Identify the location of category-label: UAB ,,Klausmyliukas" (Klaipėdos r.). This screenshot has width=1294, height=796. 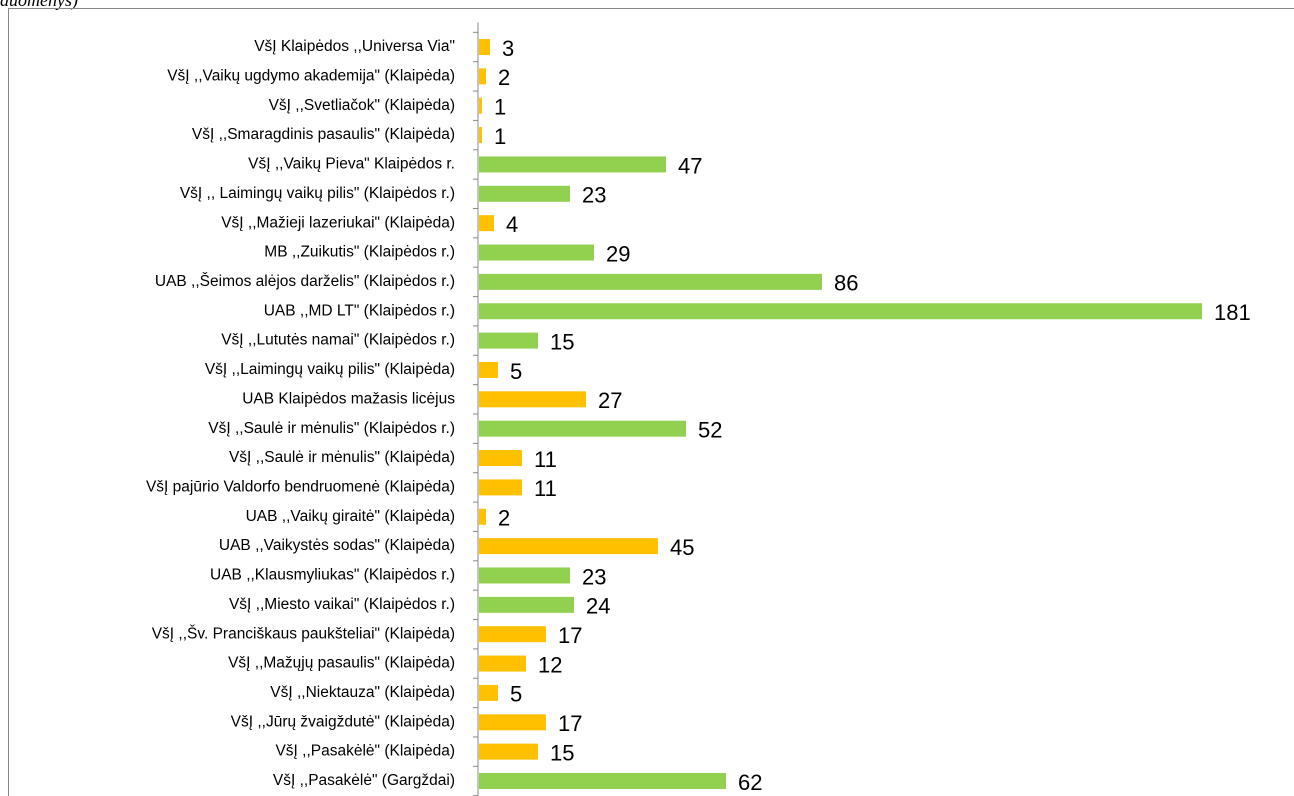
(332, 575).